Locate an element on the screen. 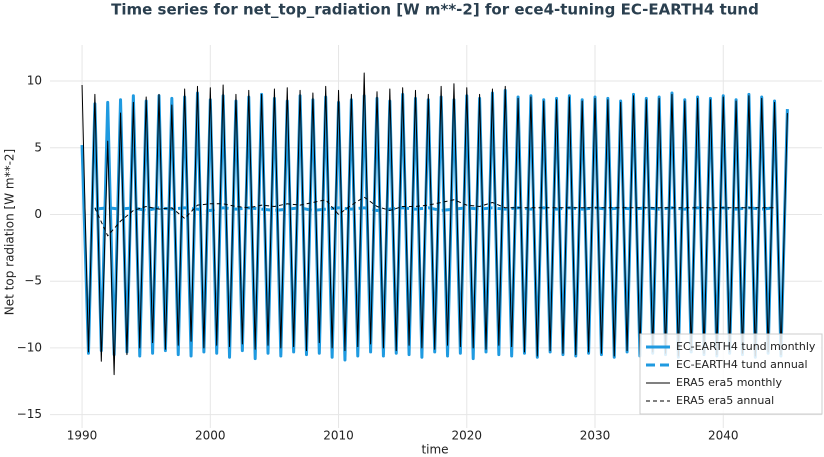  y-tick-label: −10 is located at coordinates (29, 347).